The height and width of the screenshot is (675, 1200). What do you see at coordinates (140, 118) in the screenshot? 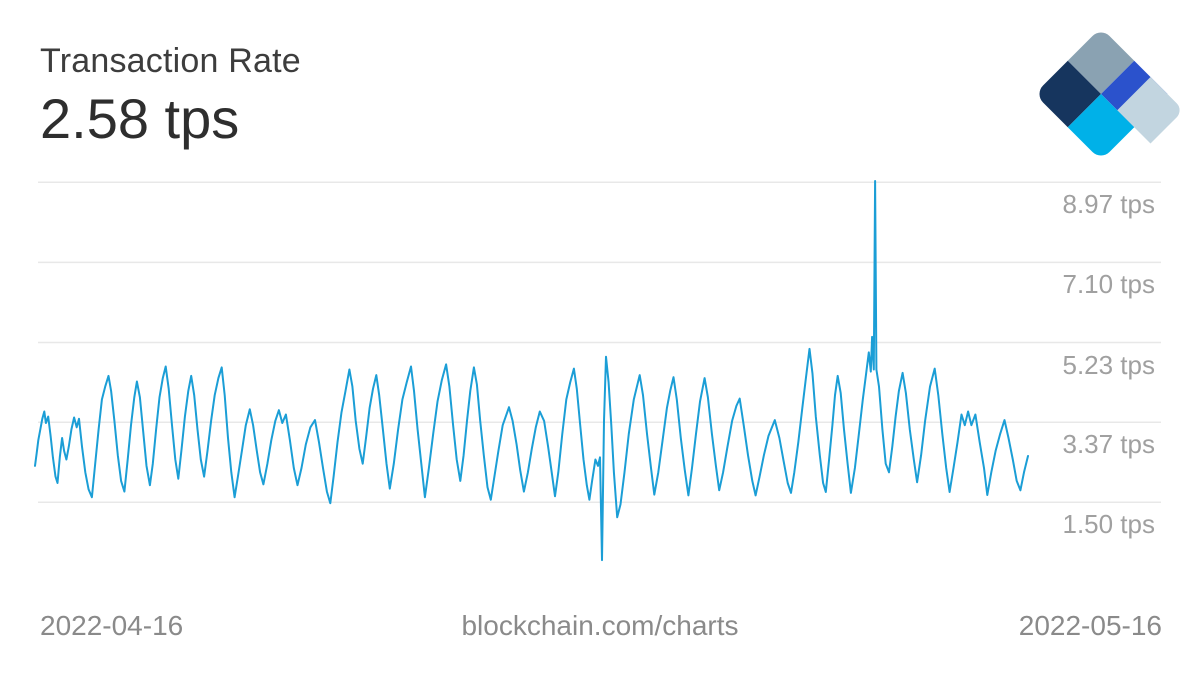
I see `current-value: 2.58 tps` at bounding box center [140, 118].